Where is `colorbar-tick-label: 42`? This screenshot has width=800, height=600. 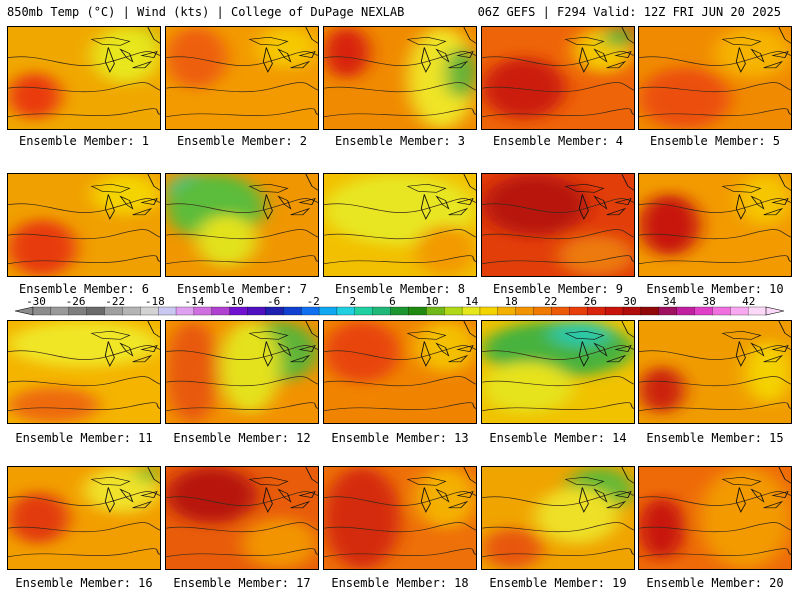 colorbar-tick-label: 42 is located at coordinates (748, 302).